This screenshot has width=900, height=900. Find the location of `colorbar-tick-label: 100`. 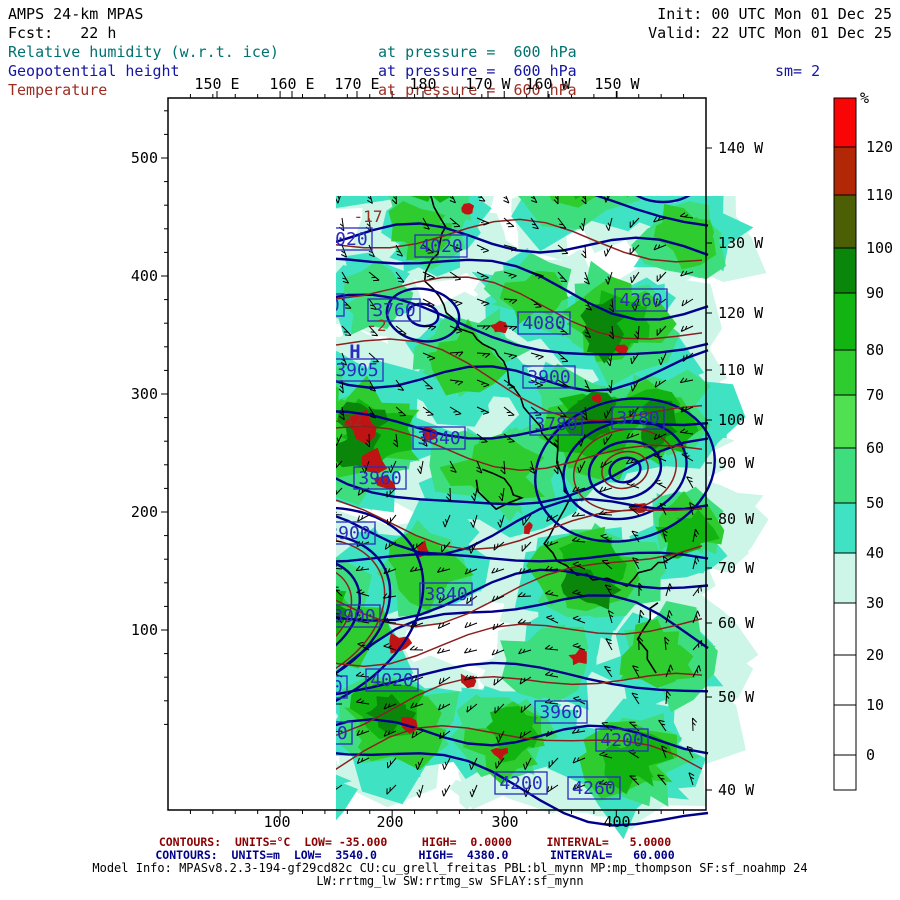

colorbar-tick-label: 100 is located at coordinates (880, 248).